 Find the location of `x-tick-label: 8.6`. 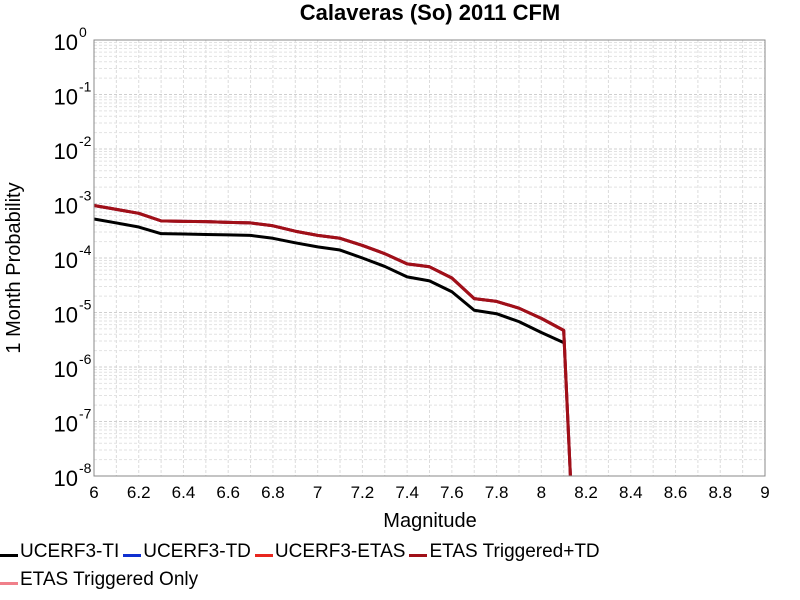

x-tick-label: 8.6 is located at coordinates (676, 492).